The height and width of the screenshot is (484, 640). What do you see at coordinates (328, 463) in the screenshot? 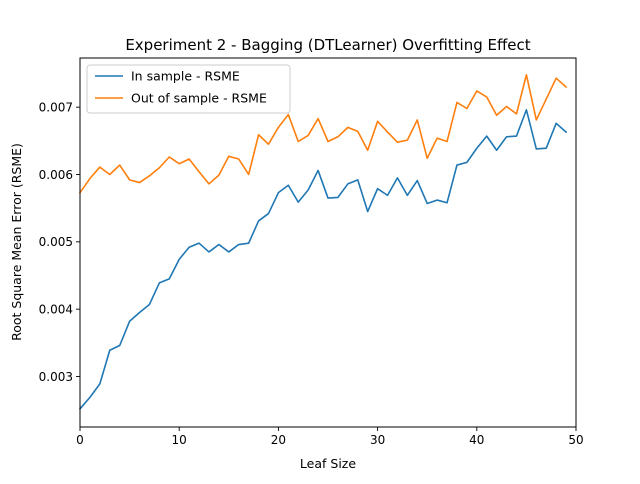
I see `x-axis-label: Leaf Size` at bounding box center [328, 463].